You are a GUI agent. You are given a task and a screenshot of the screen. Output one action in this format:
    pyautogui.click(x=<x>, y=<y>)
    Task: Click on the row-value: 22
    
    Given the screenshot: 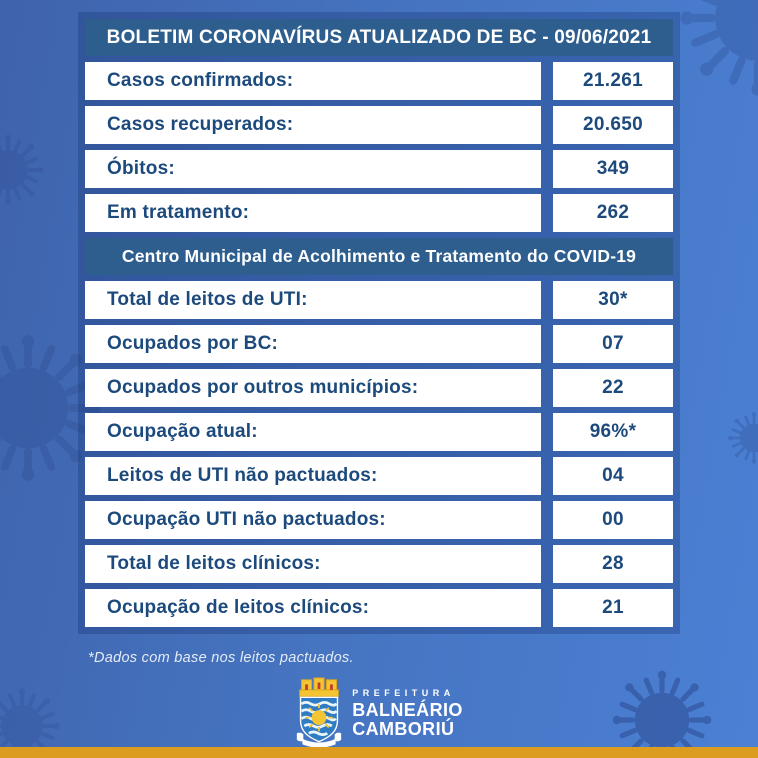 What is the action you would take?
    pyautogui.click(x=613, y=388)
    